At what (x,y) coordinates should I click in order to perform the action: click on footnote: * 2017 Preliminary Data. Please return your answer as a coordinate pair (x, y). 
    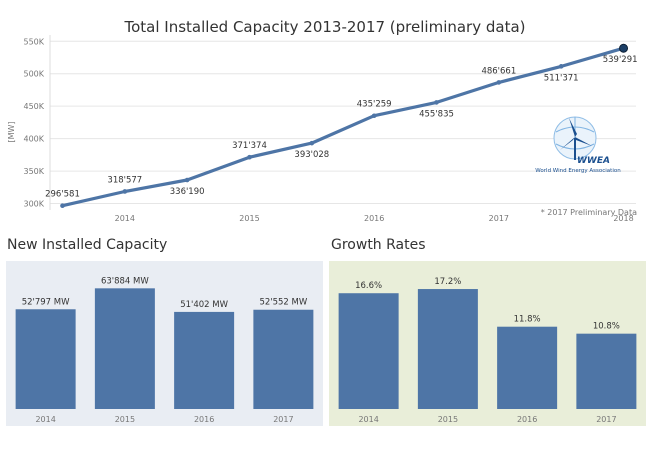
    Looking at the image, I should click on (589, 212).